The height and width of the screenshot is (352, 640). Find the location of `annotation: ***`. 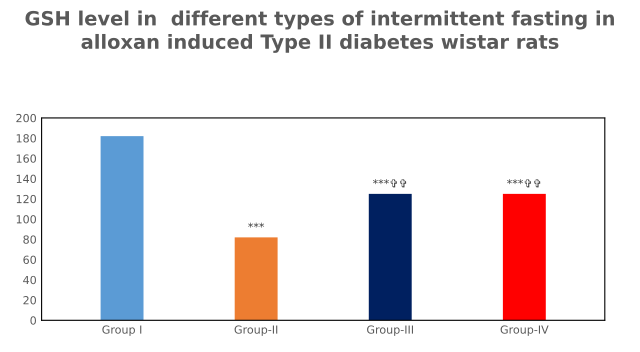

annotation: *** is located at coordinates (256, 225).